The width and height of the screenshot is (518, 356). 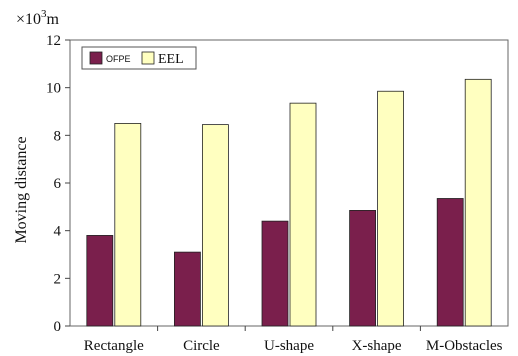 I want to click on y-tick-label: 2, so click(x=58, y=279).